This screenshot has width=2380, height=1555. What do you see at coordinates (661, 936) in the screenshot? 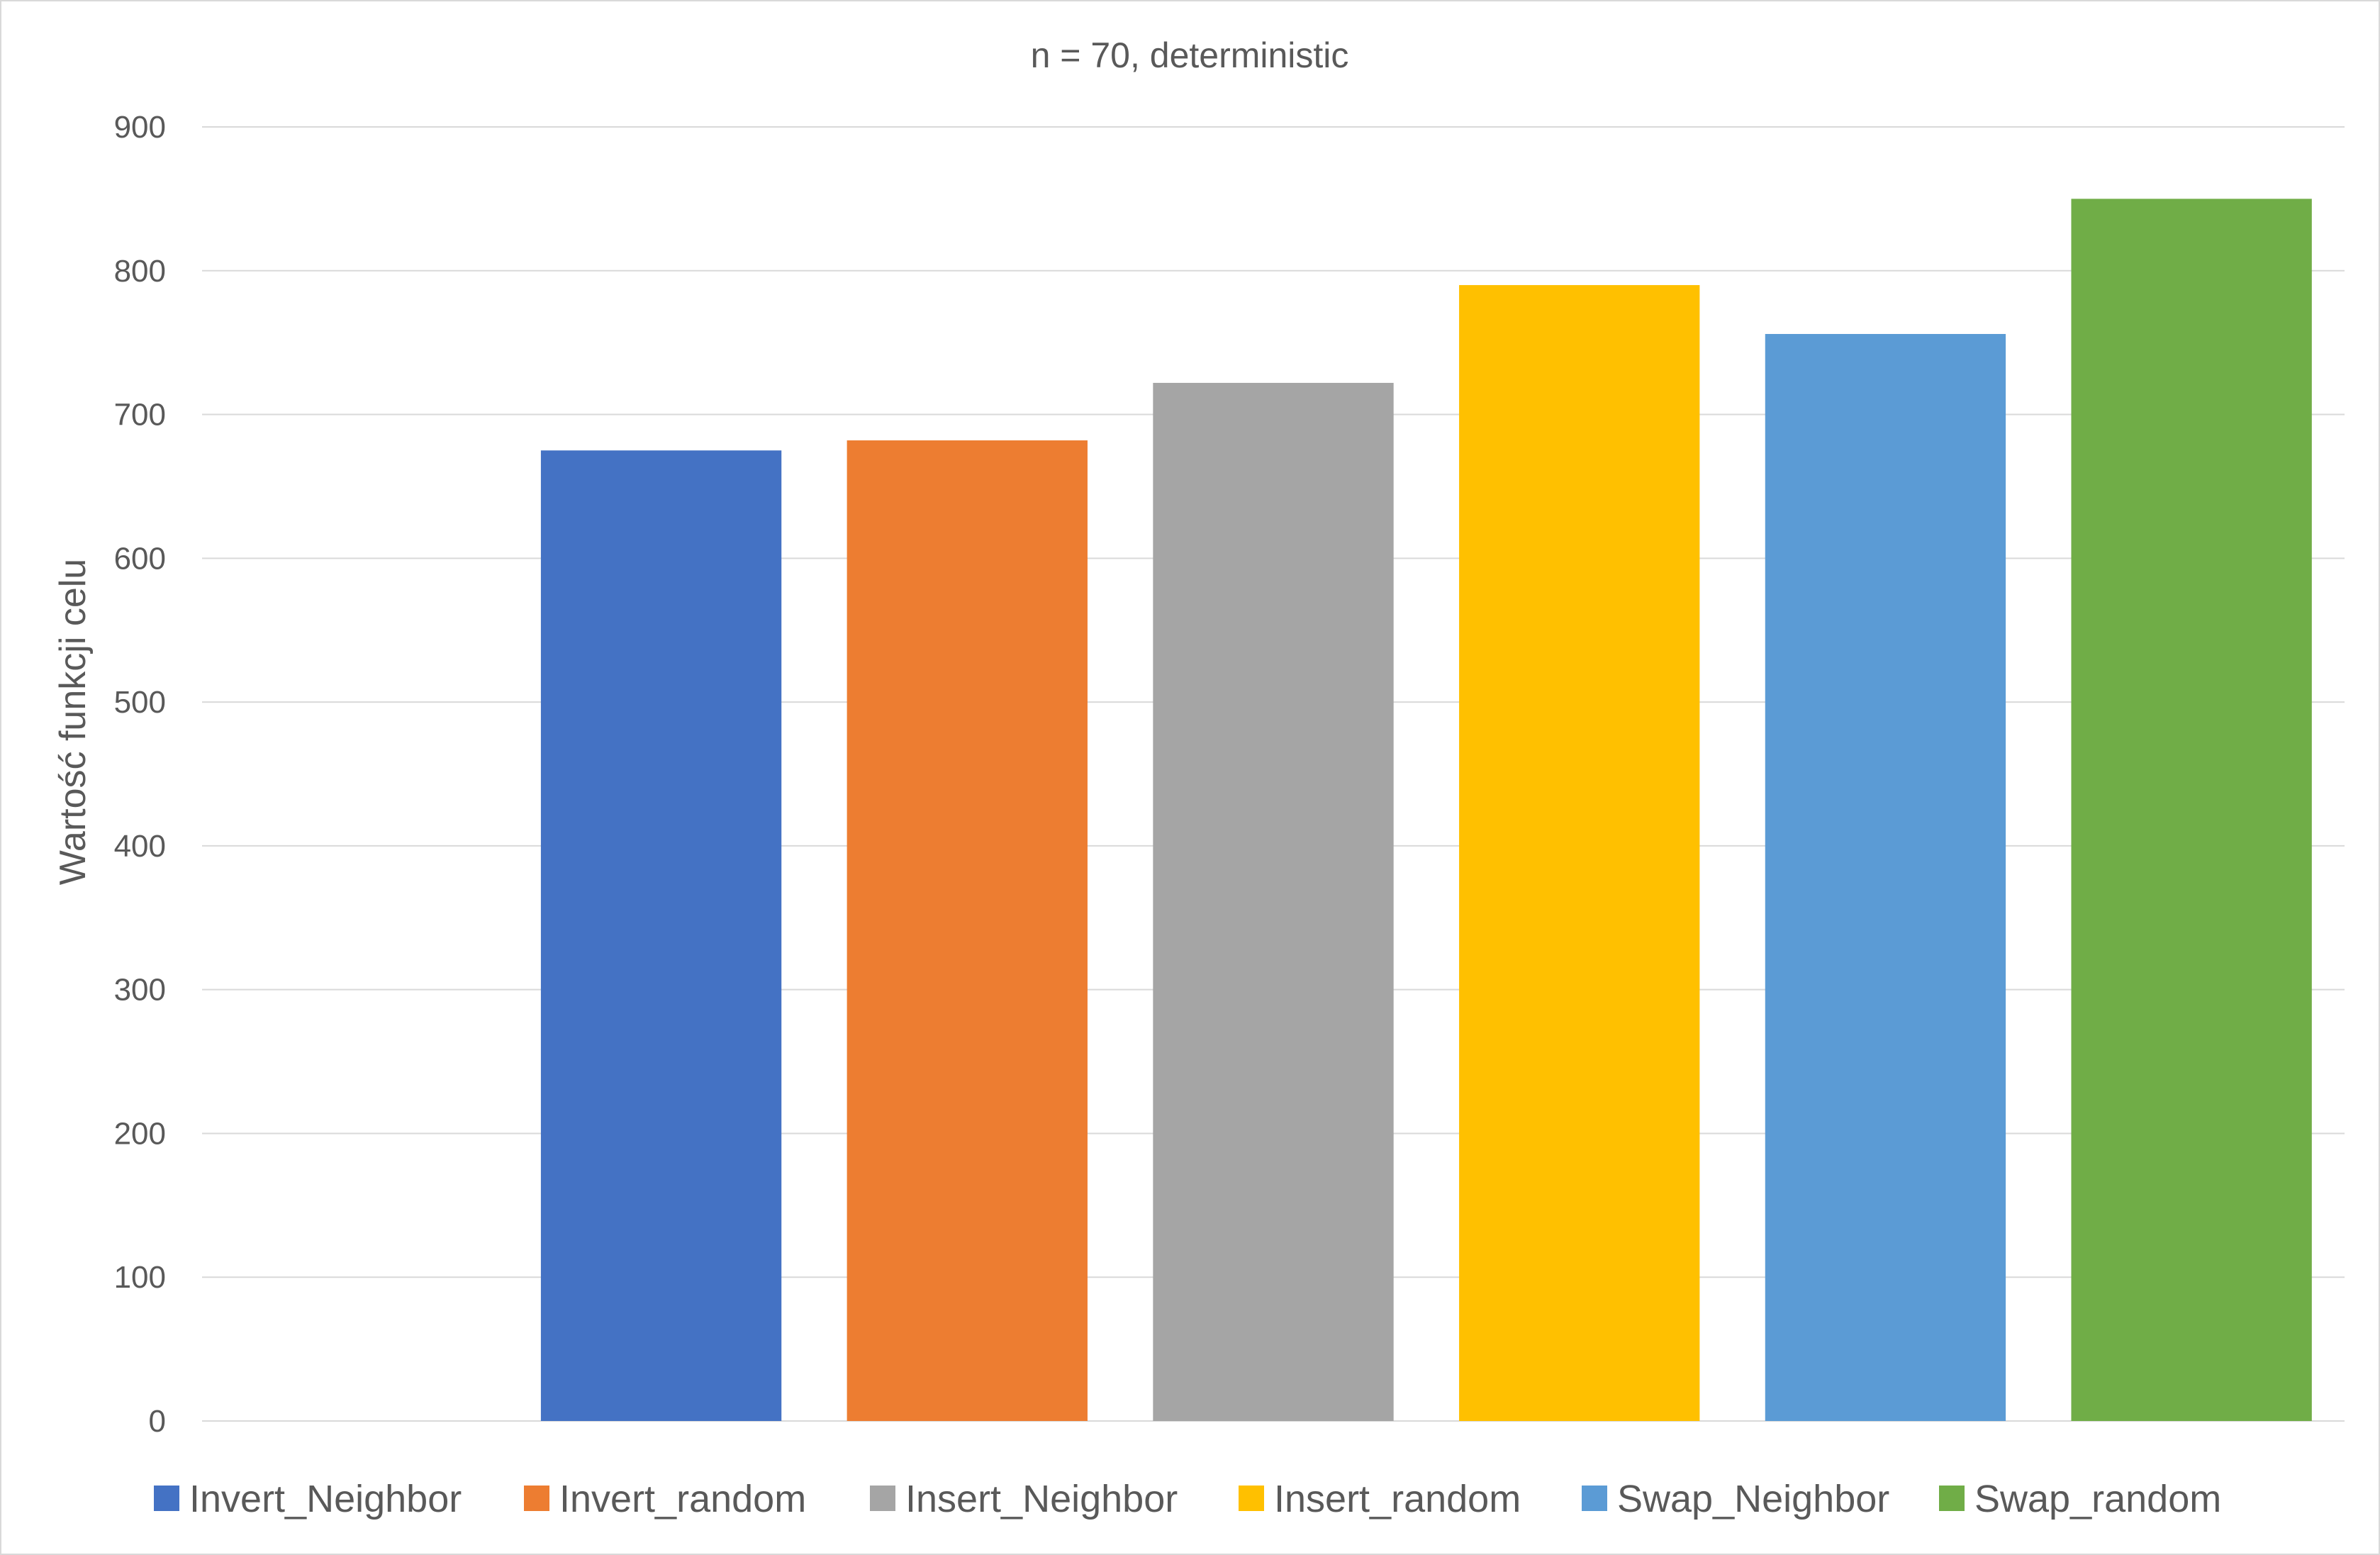
I see `bar-invert-neighbor` at bounding box center [661, 936].